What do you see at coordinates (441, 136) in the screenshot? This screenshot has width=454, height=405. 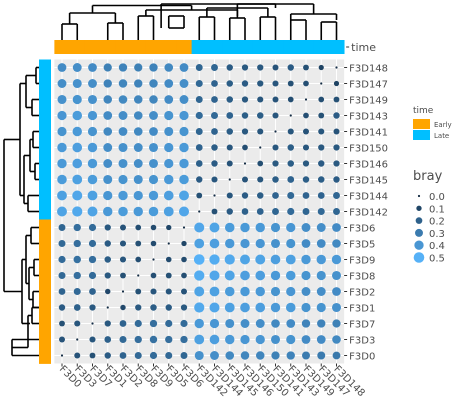 I see `legend-time-label: Late` at bounding box center [441, 136].